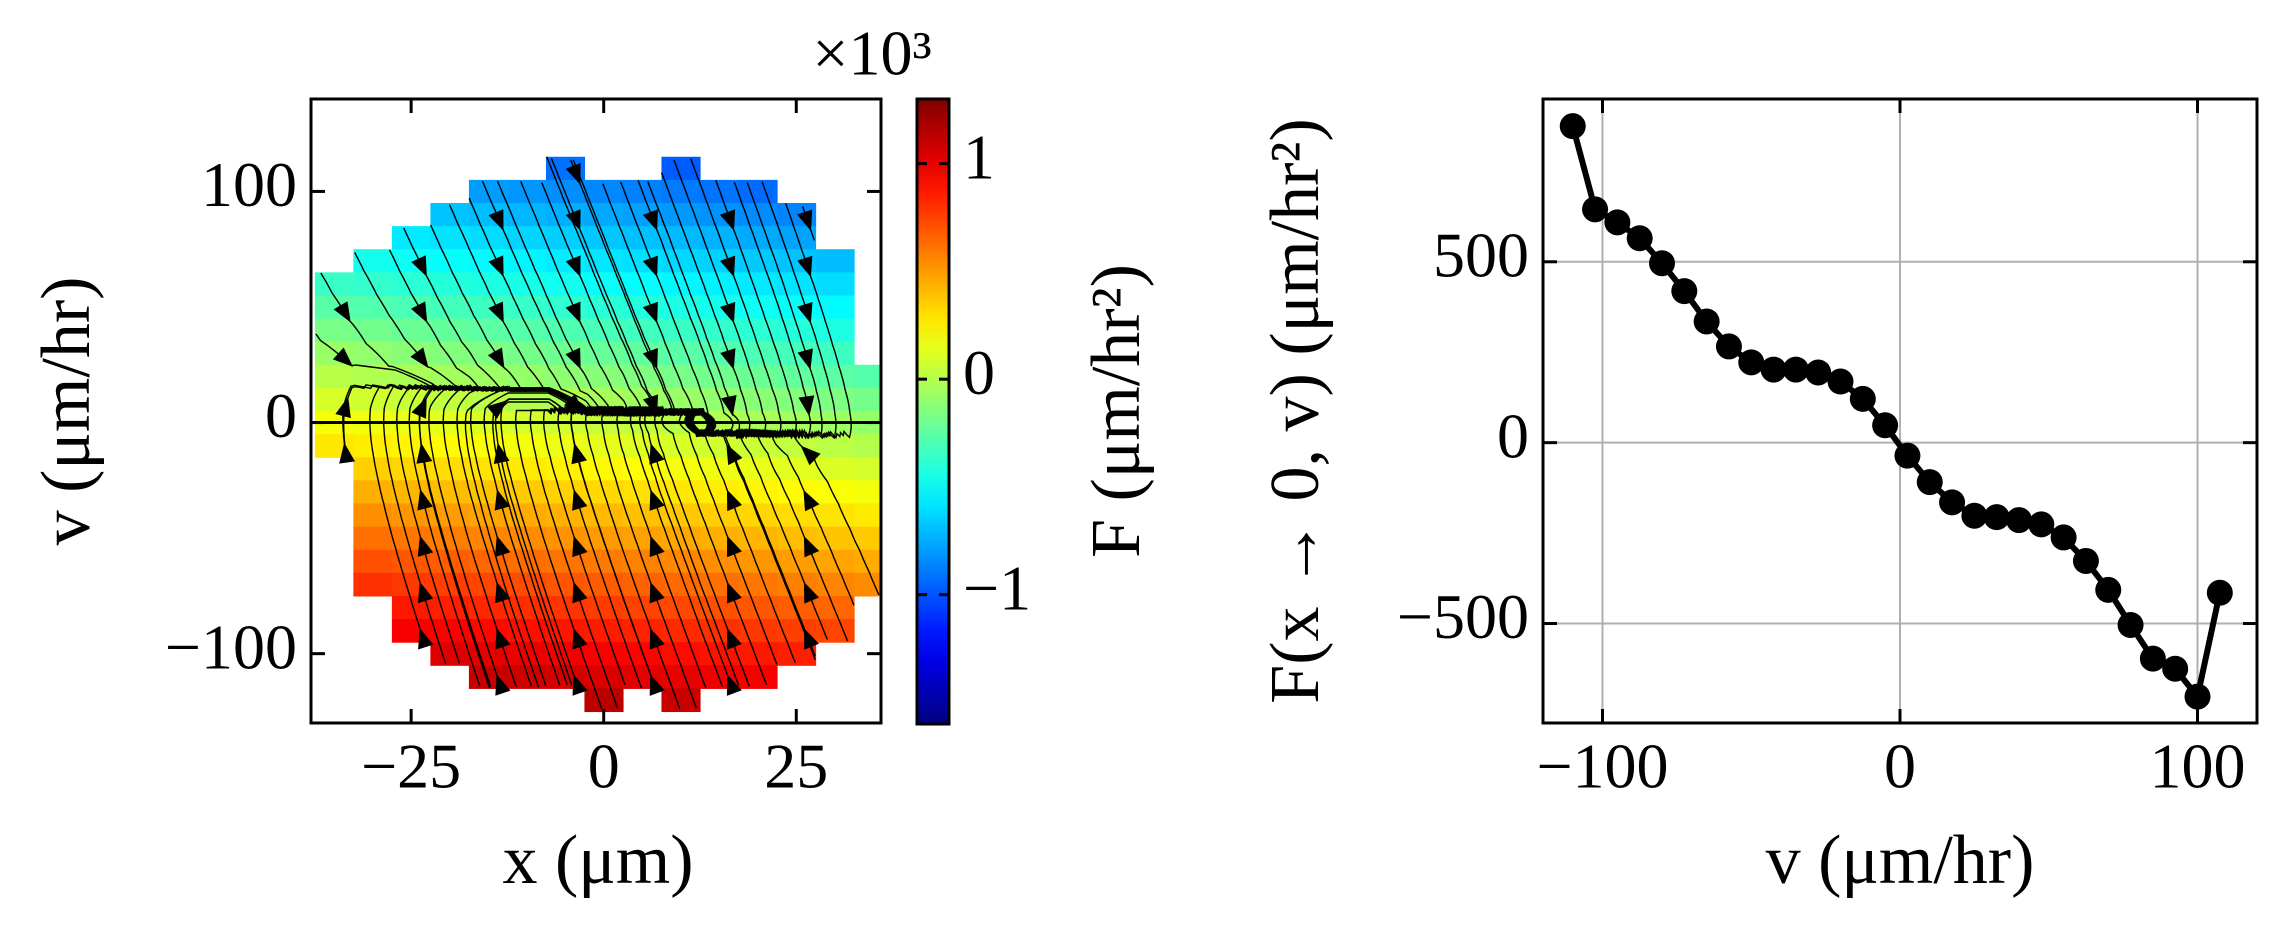  I want to click on x-tick-label: −100, so click(1602, 766).